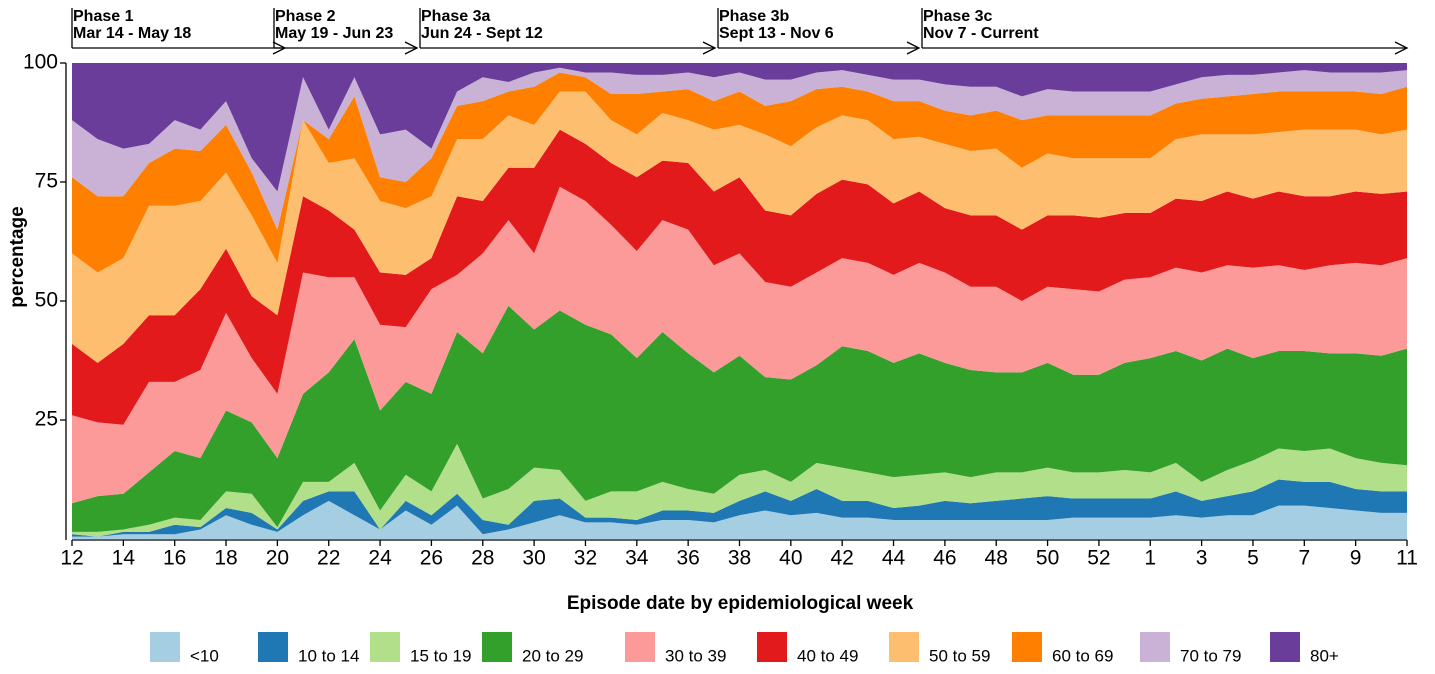 The image size is (1435, 674). Describe the element at coordinates (455, 16) in the screenshot. I see `phase-title: Phase 3a` at that location.